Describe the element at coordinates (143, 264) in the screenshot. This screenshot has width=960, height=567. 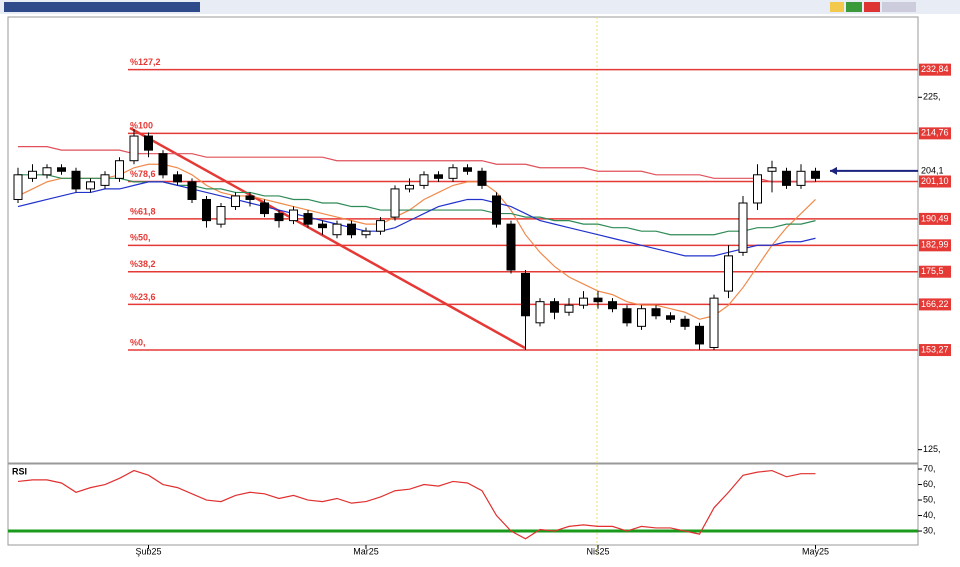
I see `fib-label: %38,2` at that location.